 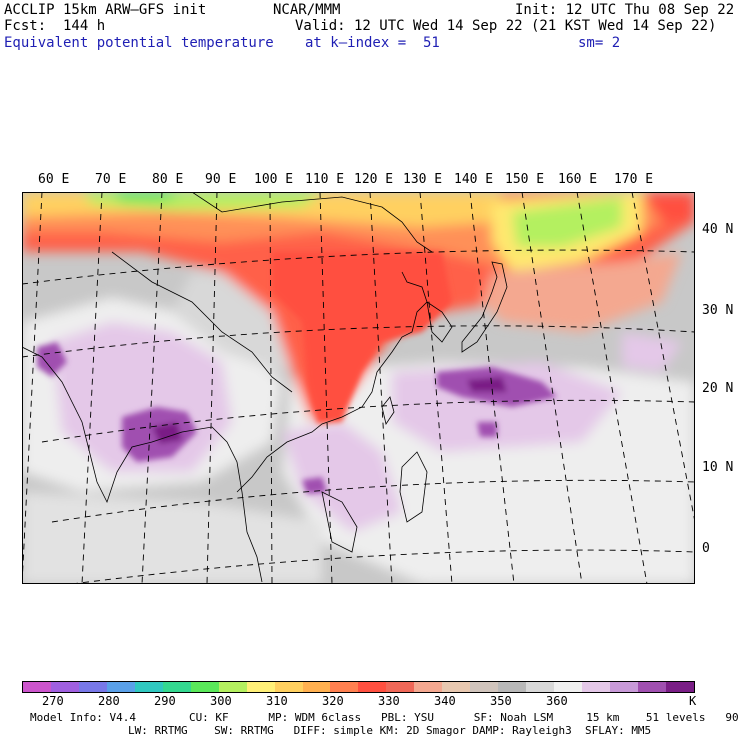 What do you see at coordinates (706, 548) in the screenshot?
I see `lat-label: 0` at bounding box center [706, 548].